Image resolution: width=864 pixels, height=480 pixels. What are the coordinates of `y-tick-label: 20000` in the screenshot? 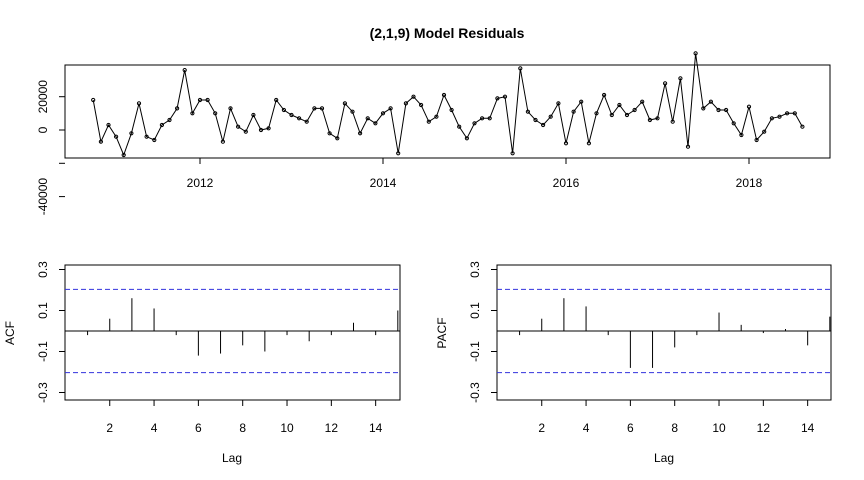 It's located at (43, 97).